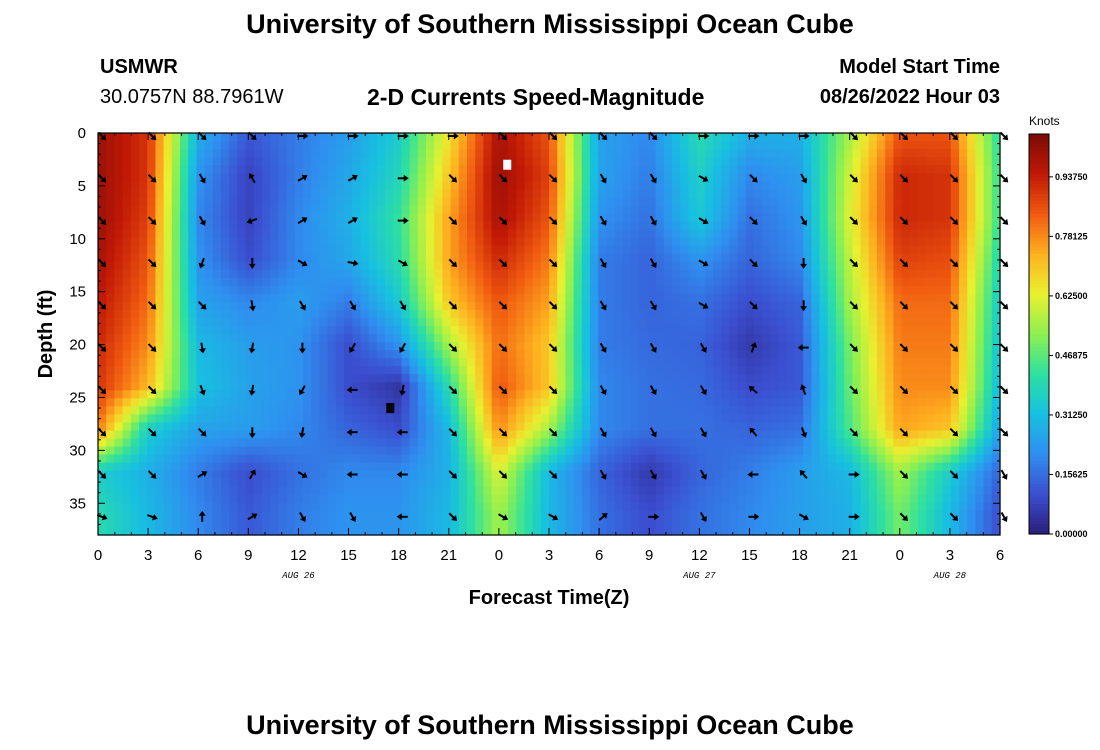 The height and width of the screenshot is (750, 1100). I want to click on model-start-label: Model Start Time, so click(919, 67).